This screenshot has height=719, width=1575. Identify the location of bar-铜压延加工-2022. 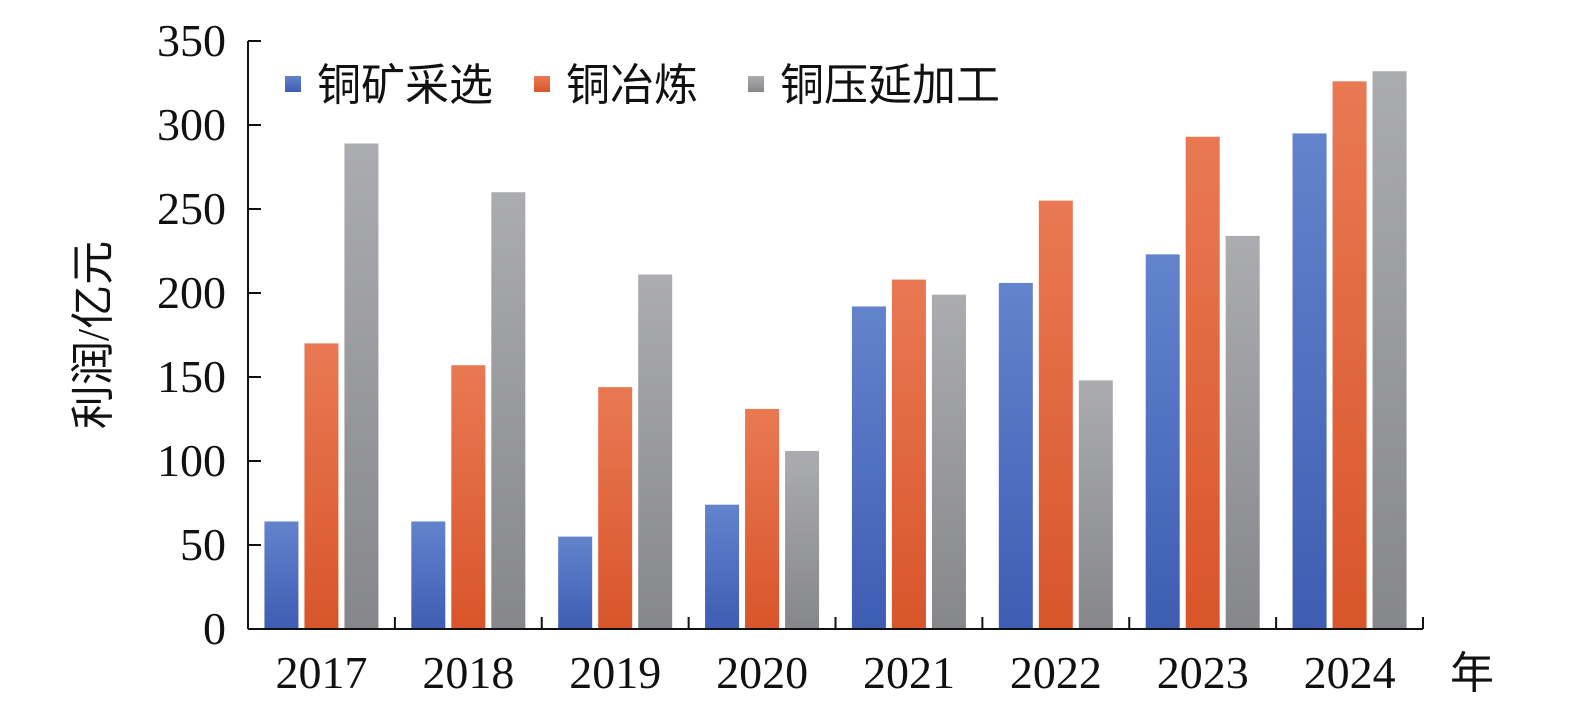
(1095, 504).